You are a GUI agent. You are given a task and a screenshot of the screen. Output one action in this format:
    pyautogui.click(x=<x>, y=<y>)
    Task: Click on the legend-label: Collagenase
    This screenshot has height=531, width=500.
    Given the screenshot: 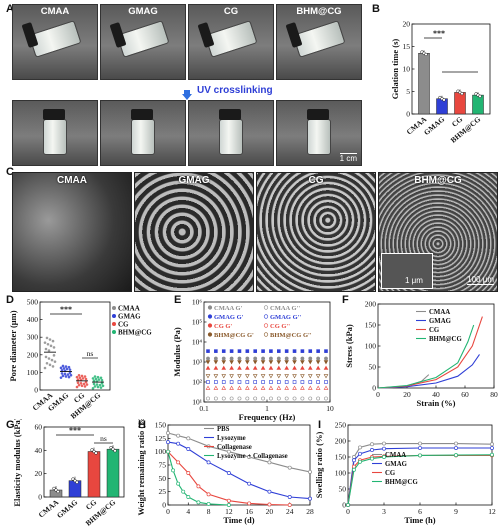 What is the action you would take?
    pyautogui.click(x=234, y=447)
    